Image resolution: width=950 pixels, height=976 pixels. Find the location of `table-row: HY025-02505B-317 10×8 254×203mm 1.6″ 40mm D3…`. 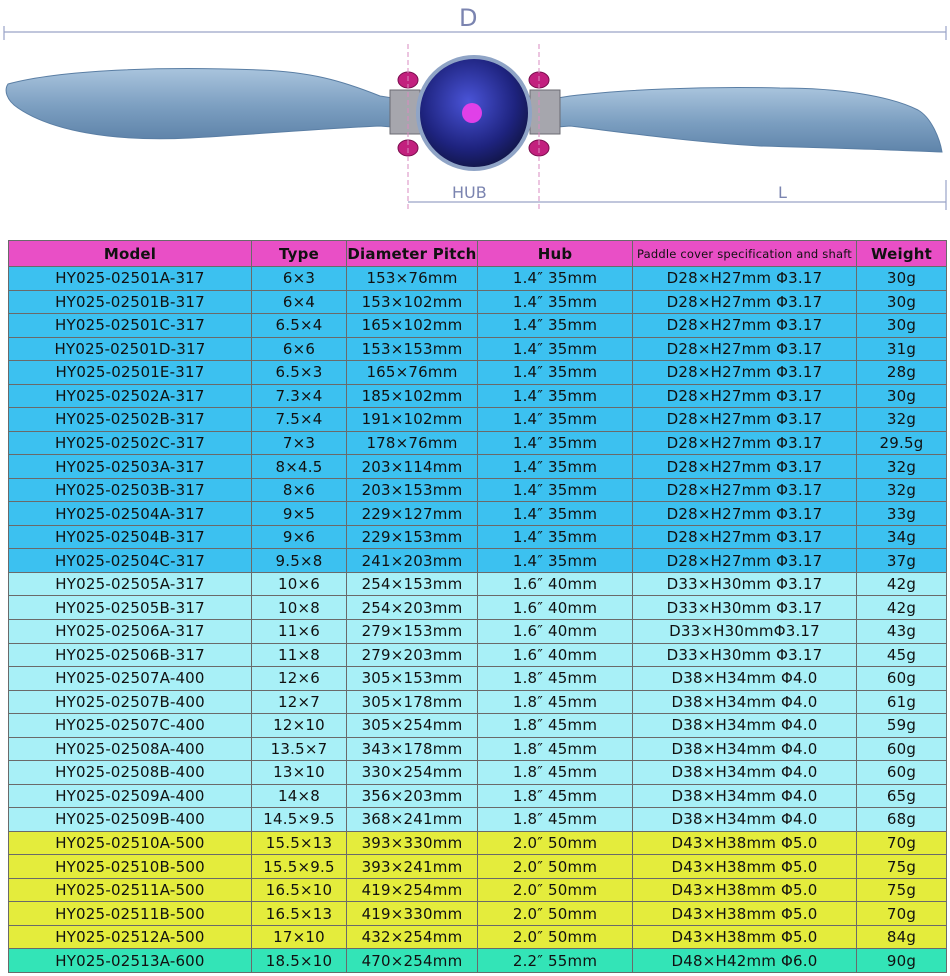

table-row: HY025-02505B-317 10×8 254×203mm 1.6″ 40mm D3… is located at coordinates (477, 607).